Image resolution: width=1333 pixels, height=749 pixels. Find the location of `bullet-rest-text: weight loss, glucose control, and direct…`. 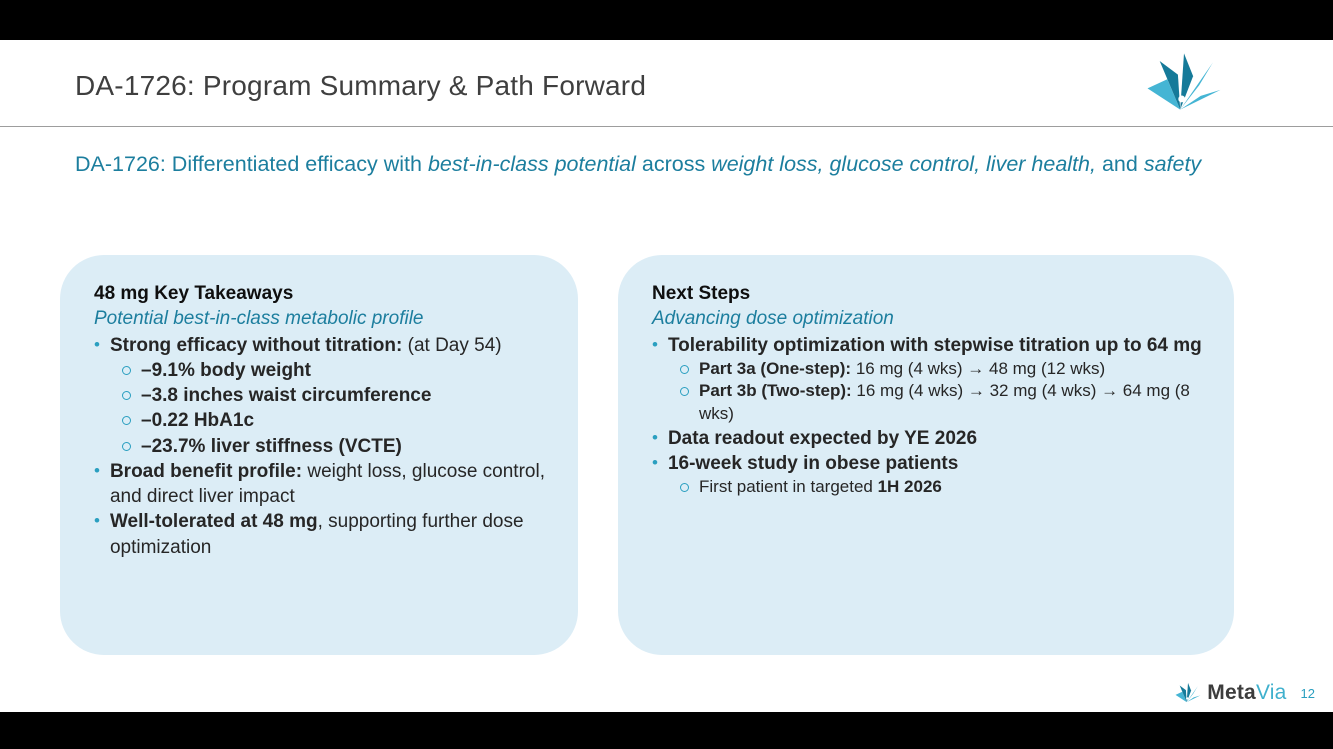

bullet-rest-text: weight loss, glucose control, and direct… is located at coordinates (327, 484).